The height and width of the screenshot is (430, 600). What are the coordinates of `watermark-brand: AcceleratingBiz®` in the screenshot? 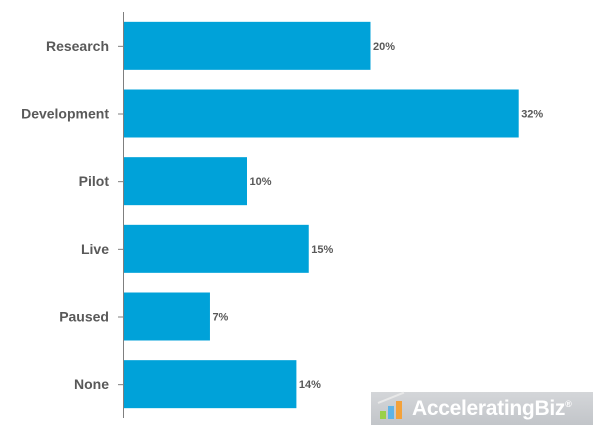 It's located at (492, 408).